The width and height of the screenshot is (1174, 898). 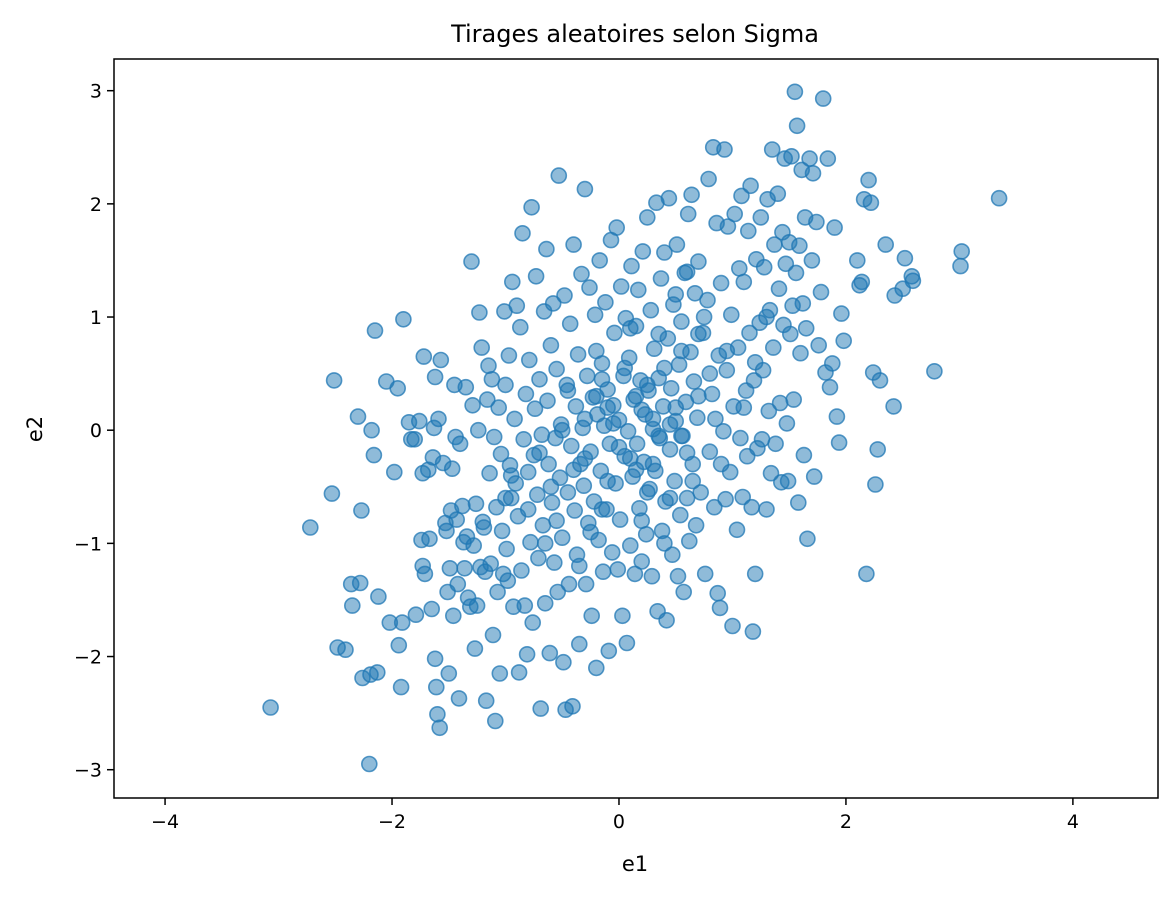 I want to click on y-tick-label: 1, so click(x=96, y=318).